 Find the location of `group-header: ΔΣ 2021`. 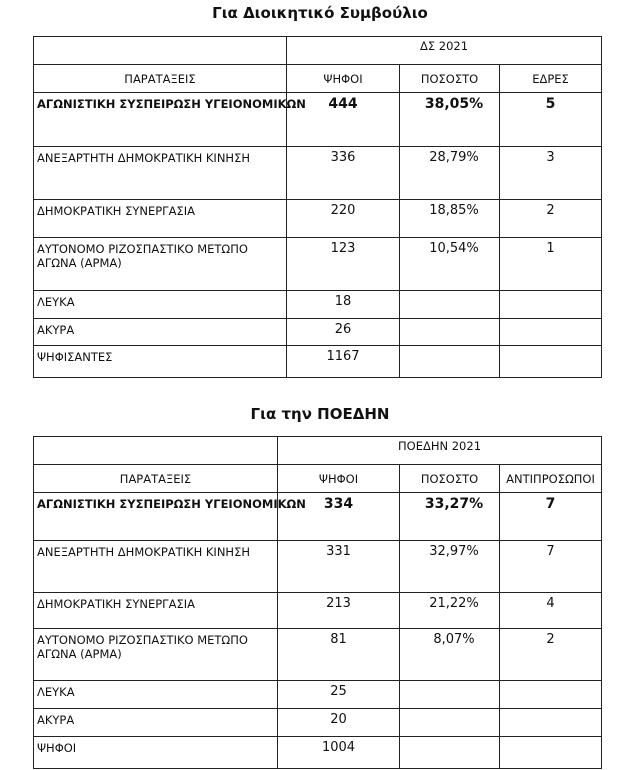

group-header: ΔΣ 2021 is located at coordinates (444, 50).